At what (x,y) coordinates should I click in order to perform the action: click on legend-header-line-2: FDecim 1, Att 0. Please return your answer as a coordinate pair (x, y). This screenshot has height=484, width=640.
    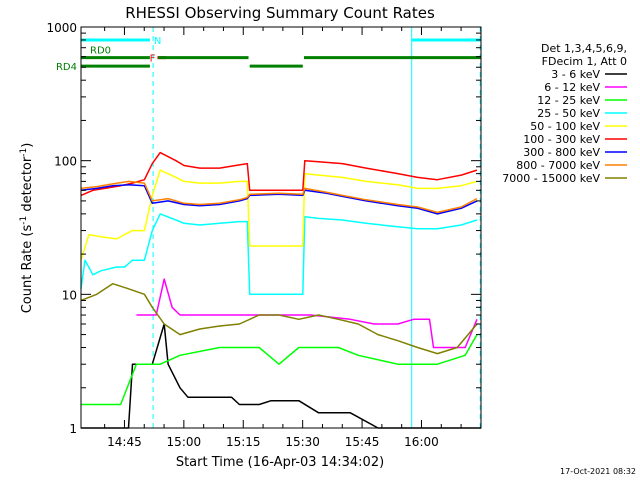
    Looking at the image, I should click on (584, 61).